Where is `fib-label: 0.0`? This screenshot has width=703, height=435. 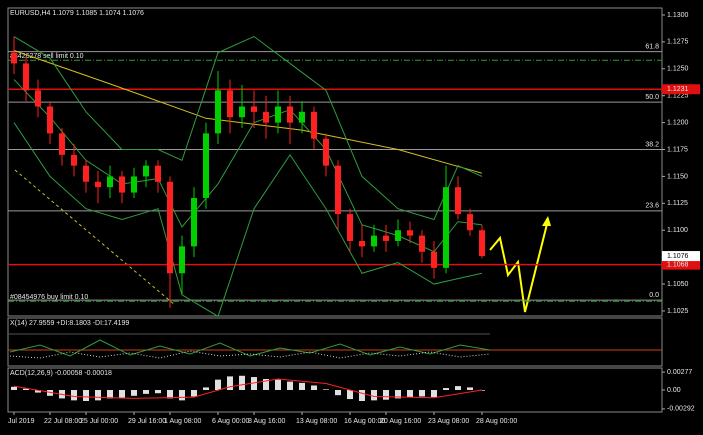
fib-label: 0.0 is located at coordinates (654, 295).